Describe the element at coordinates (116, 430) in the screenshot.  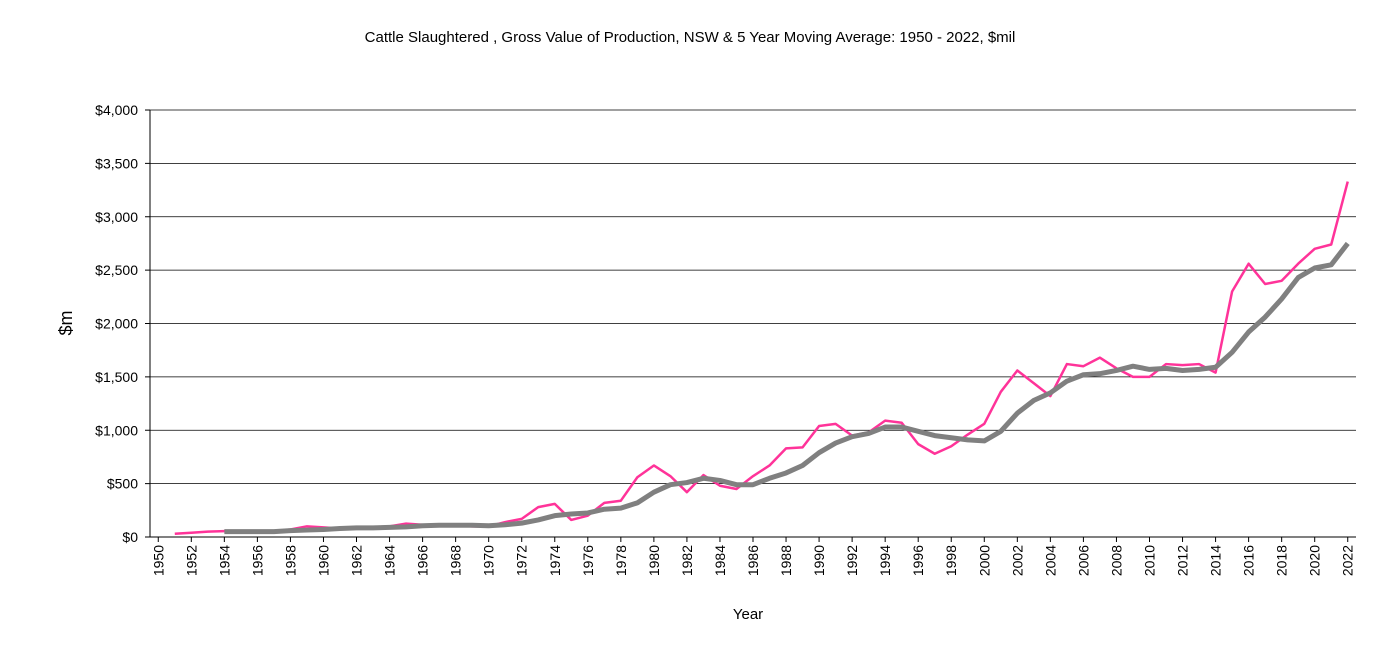
I see `y-tick-label: $1,000` at that location.